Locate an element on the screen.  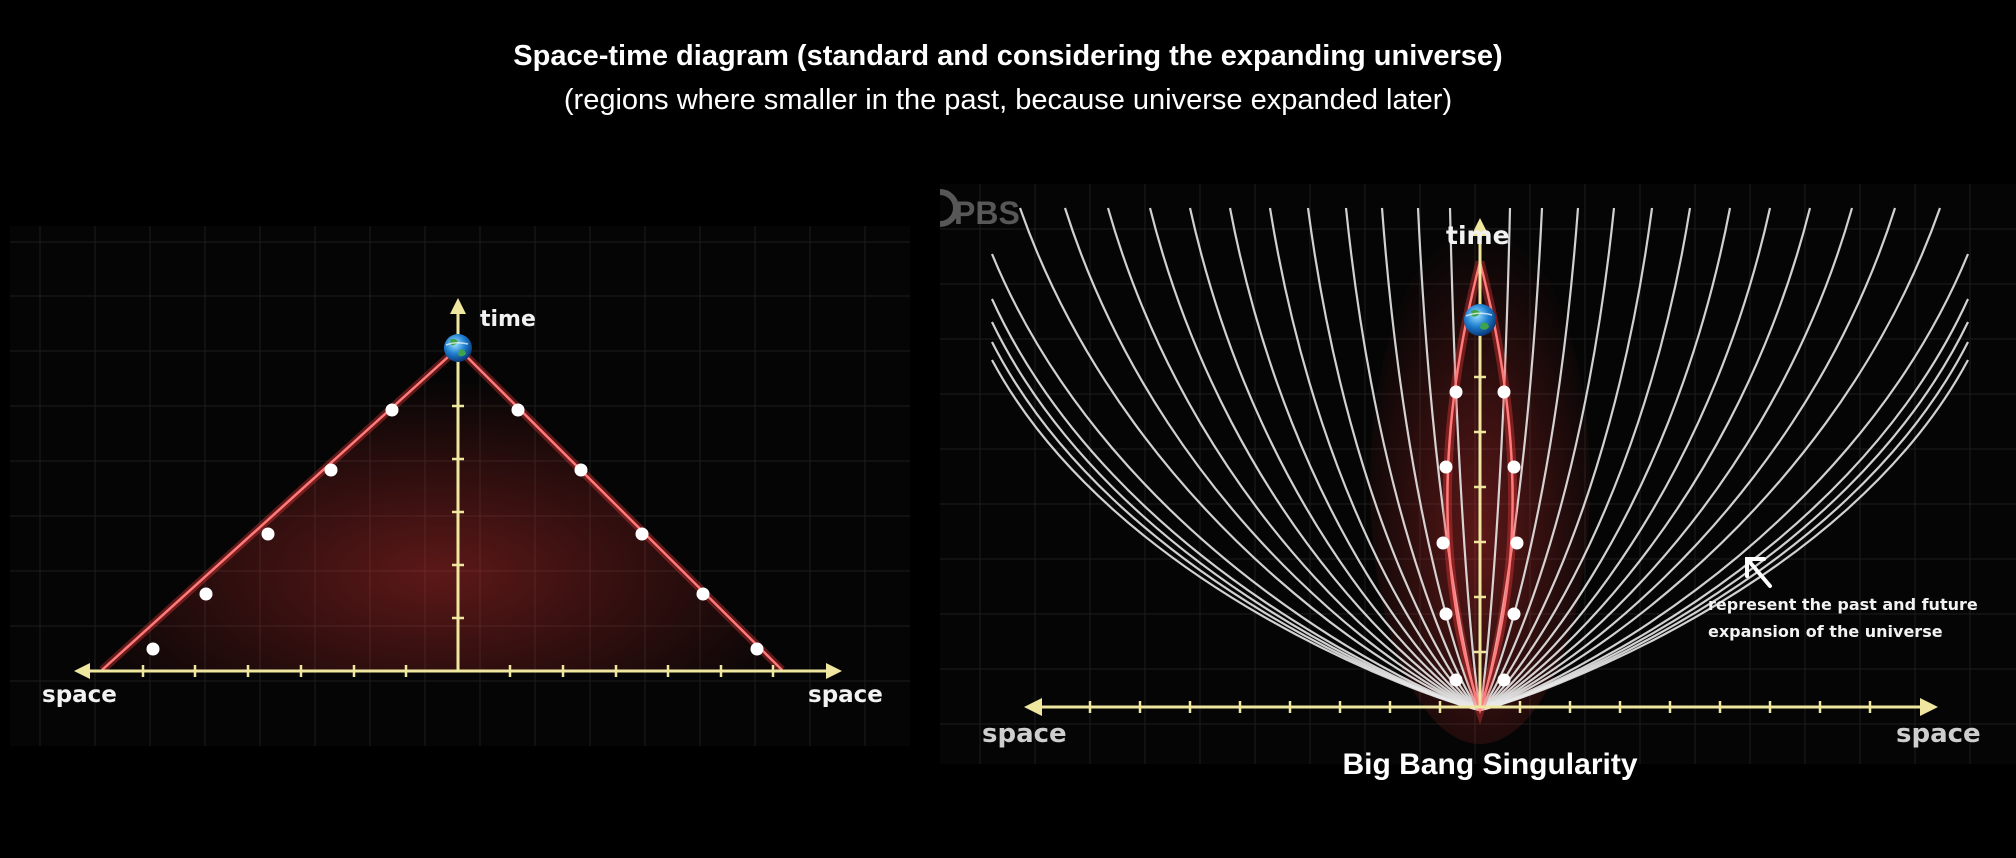
axis-ticks is located at coordinates (458, 540).